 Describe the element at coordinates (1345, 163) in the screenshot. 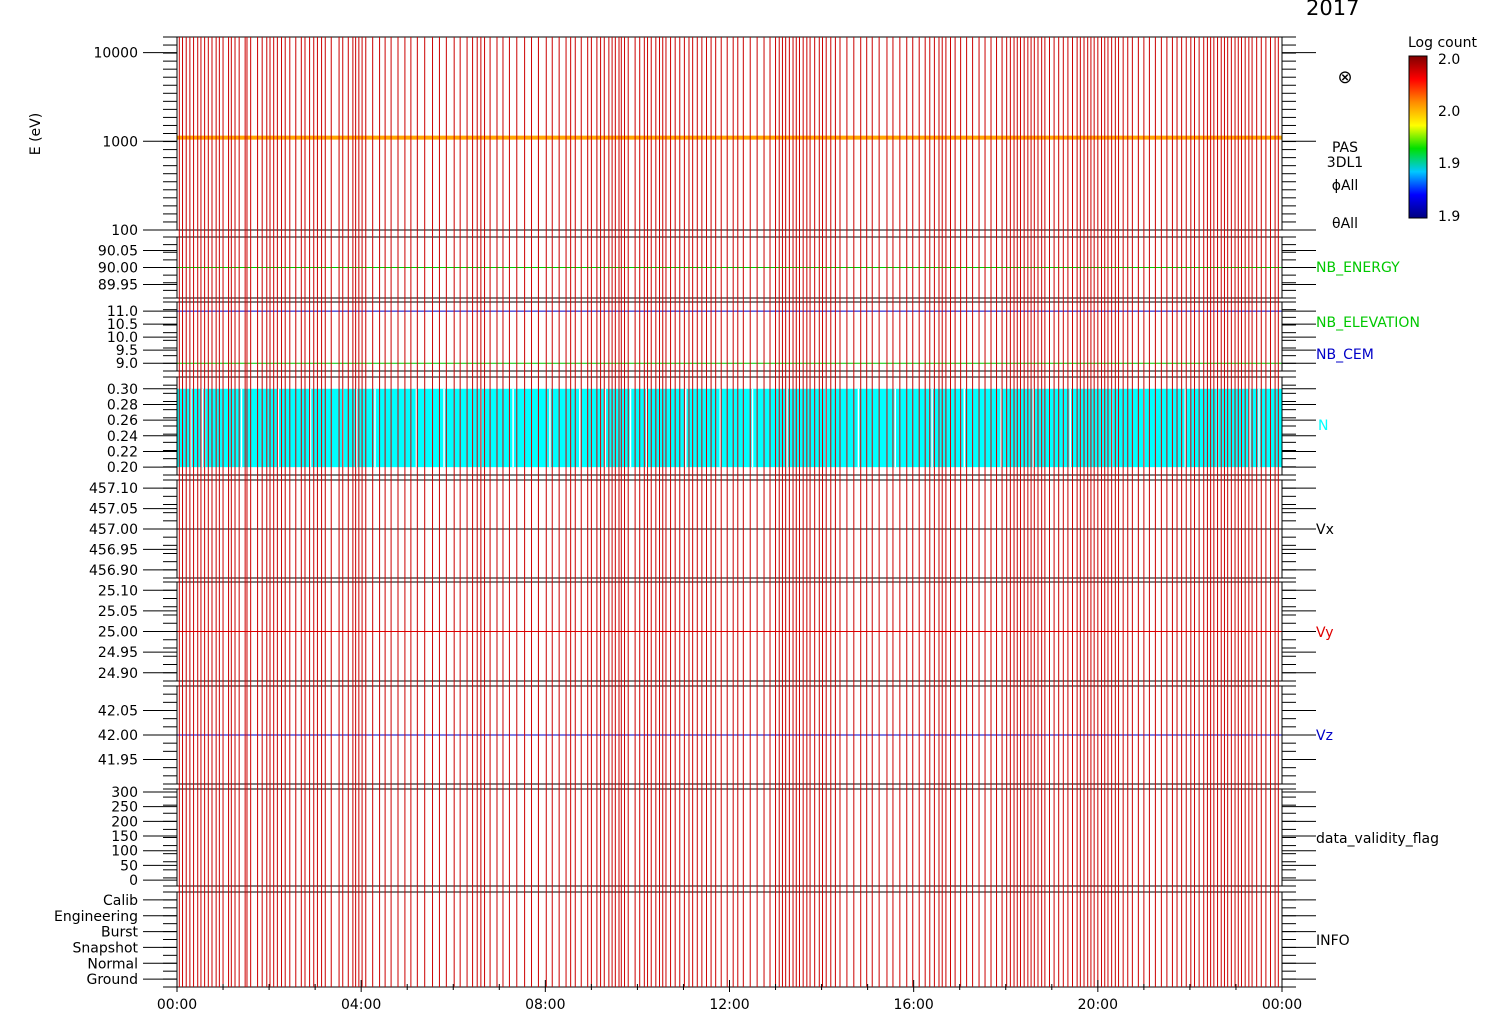

I see `spectrogram-label: 3DL1` at that location.